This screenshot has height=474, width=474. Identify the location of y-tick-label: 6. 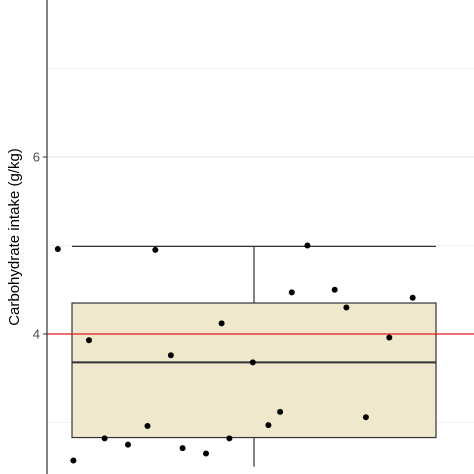
(36, 157).